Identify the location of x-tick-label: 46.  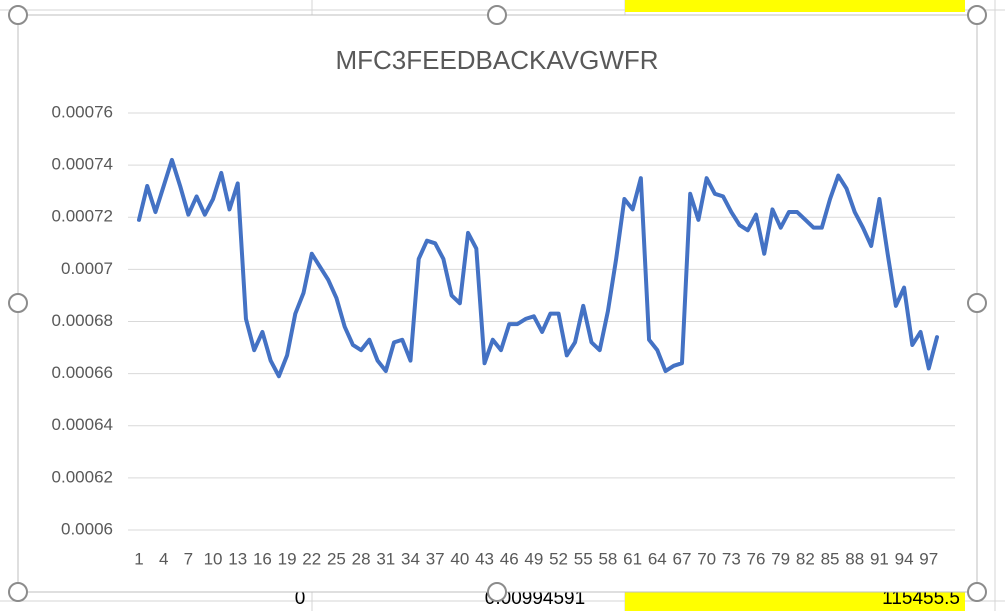
(509, 558).